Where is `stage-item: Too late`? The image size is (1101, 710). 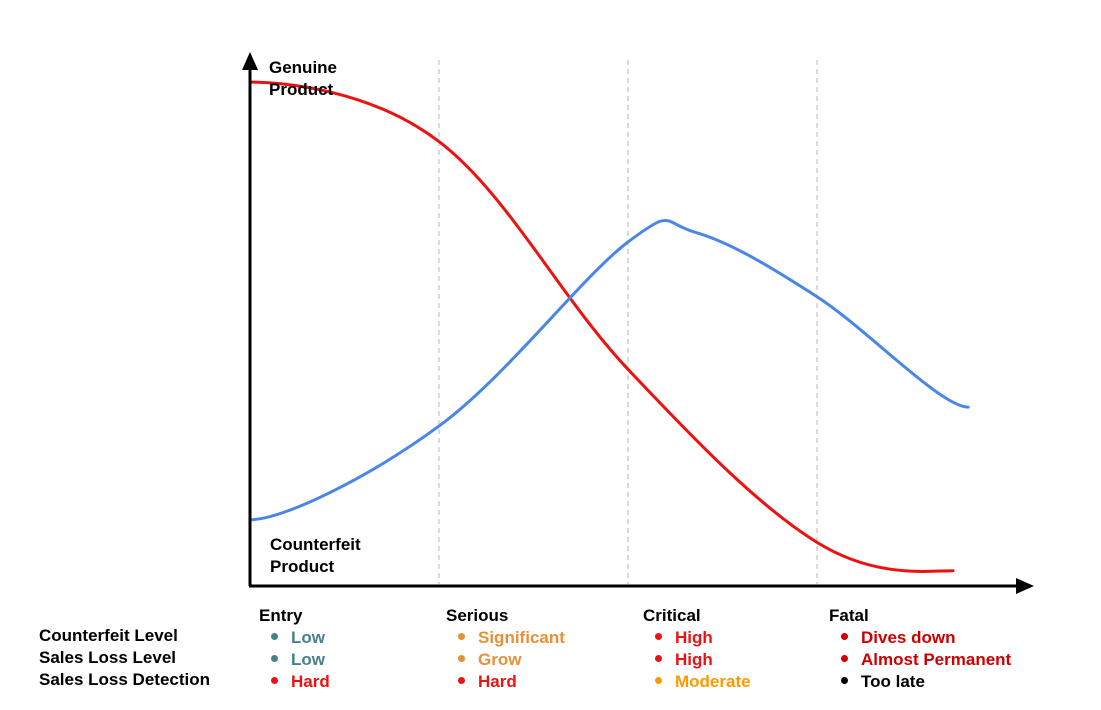
stage-item: Too late is located at coordinates (920, 682).